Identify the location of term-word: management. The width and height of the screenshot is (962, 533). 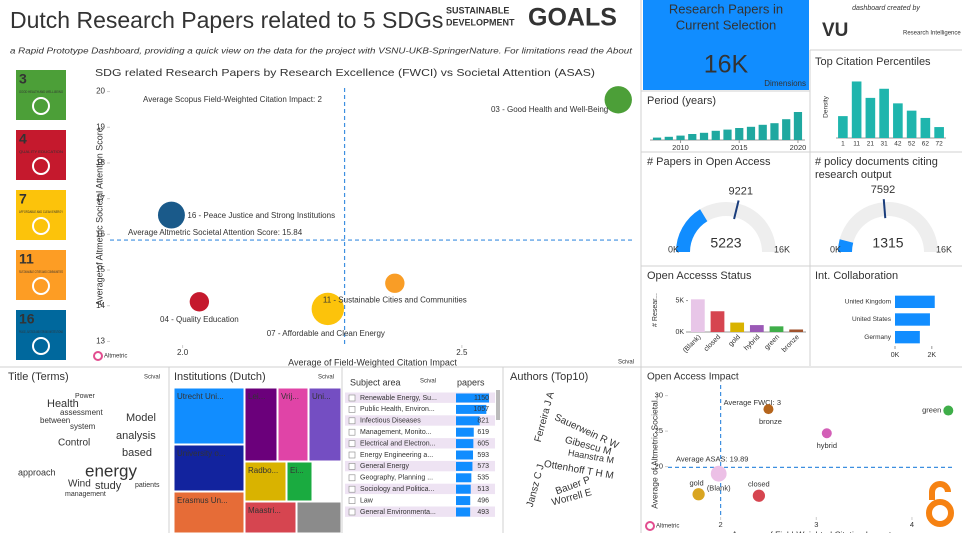
(85, 494).